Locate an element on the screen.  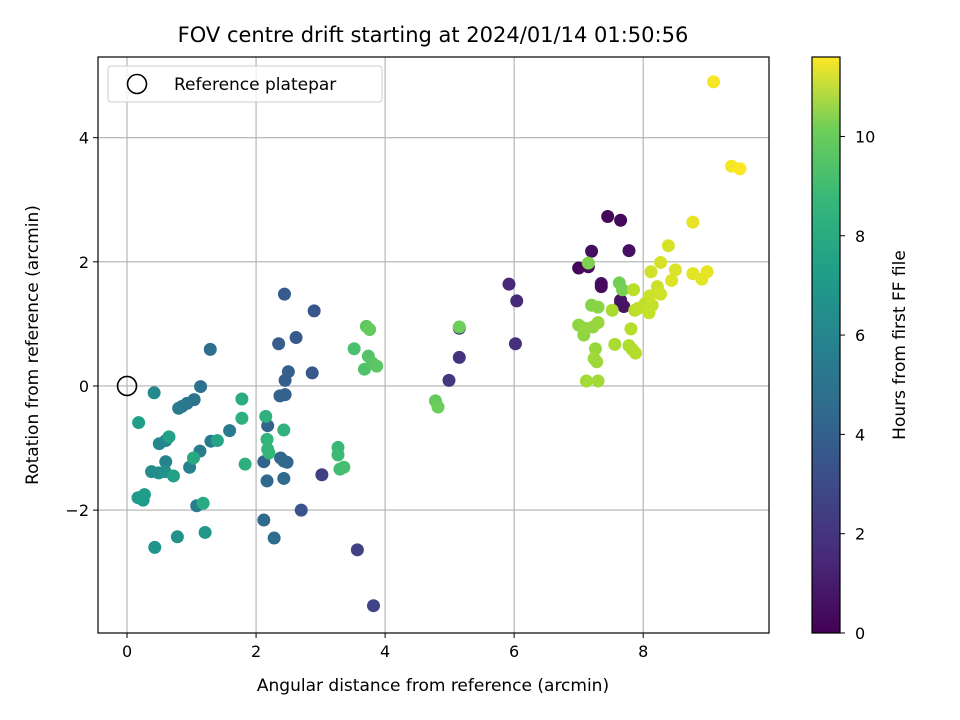
legend-box is located at coordinates (245, 84).